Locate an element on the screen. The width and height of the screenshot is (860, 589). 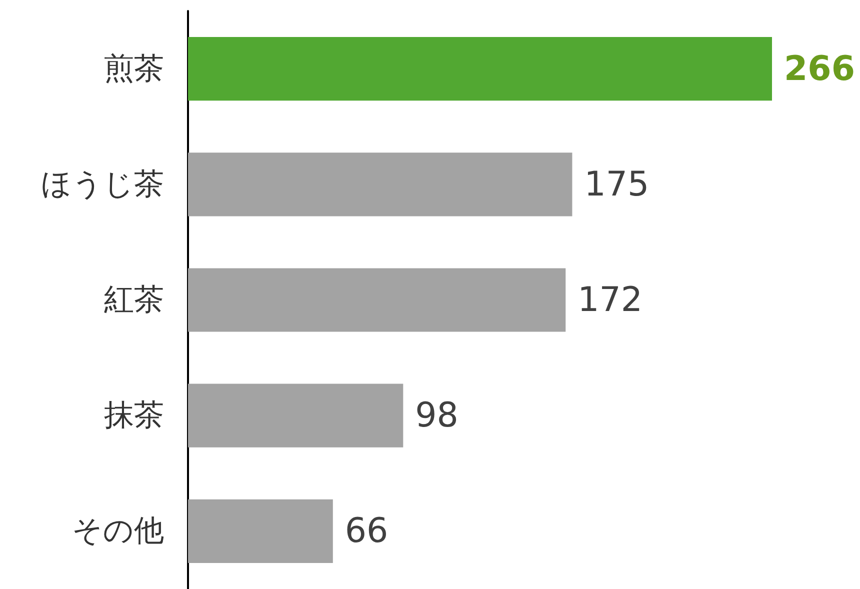
data-label: 266 is located at coordinates (819, 68).